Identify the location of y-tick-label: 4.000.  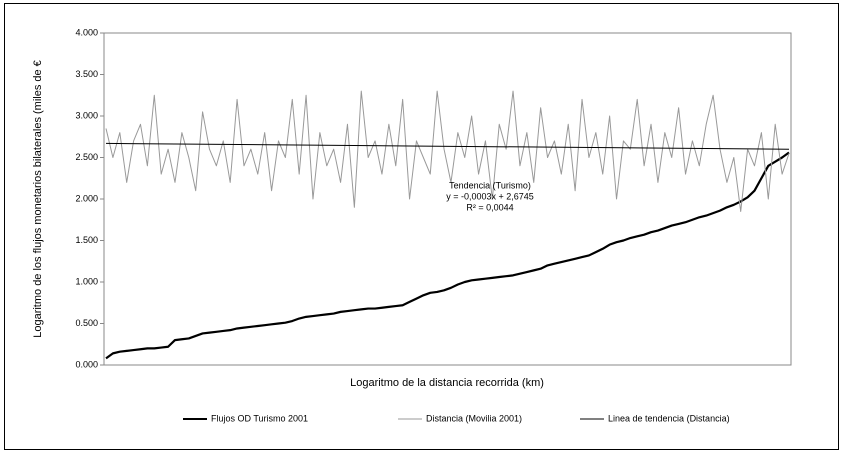
(86, 32).